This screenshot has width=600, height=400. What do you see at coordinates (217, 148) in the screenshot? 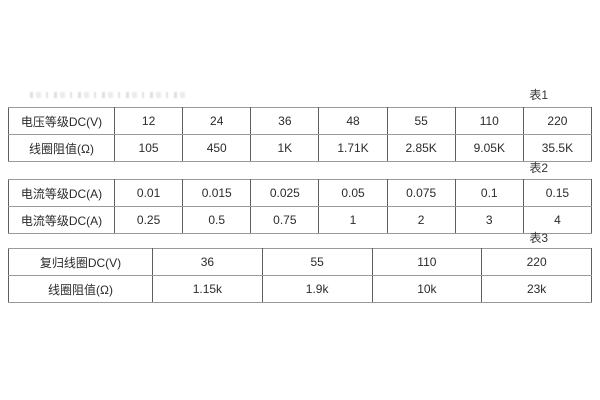
I see `table-cell: 450` at bounding box center [217, 148].